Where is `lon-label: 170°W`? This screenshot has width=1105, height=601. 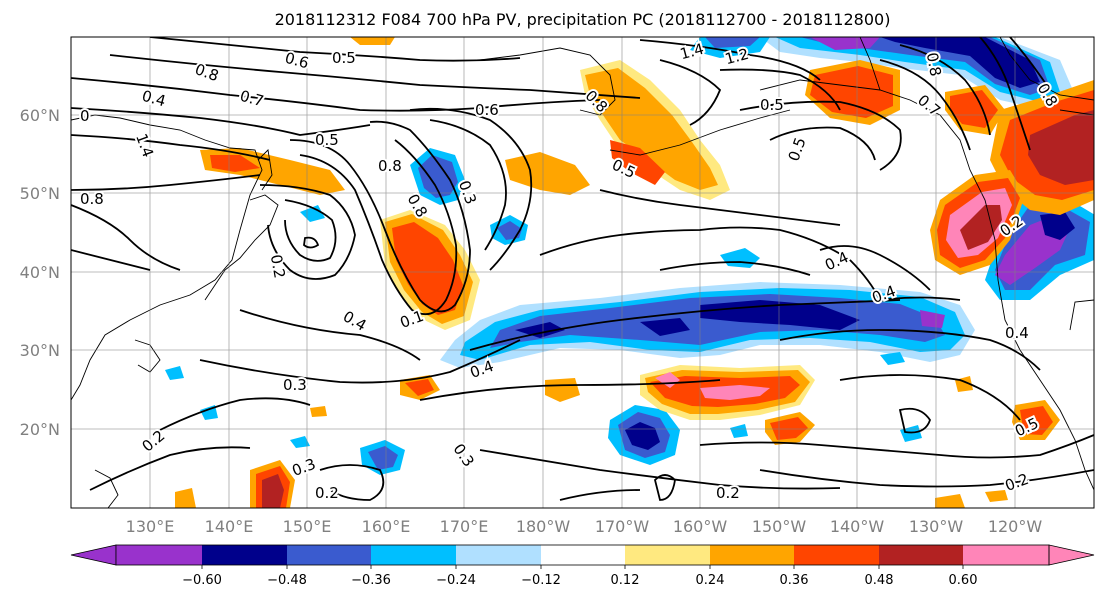 lon-label: 170°W is located at coordinates (622, 526).